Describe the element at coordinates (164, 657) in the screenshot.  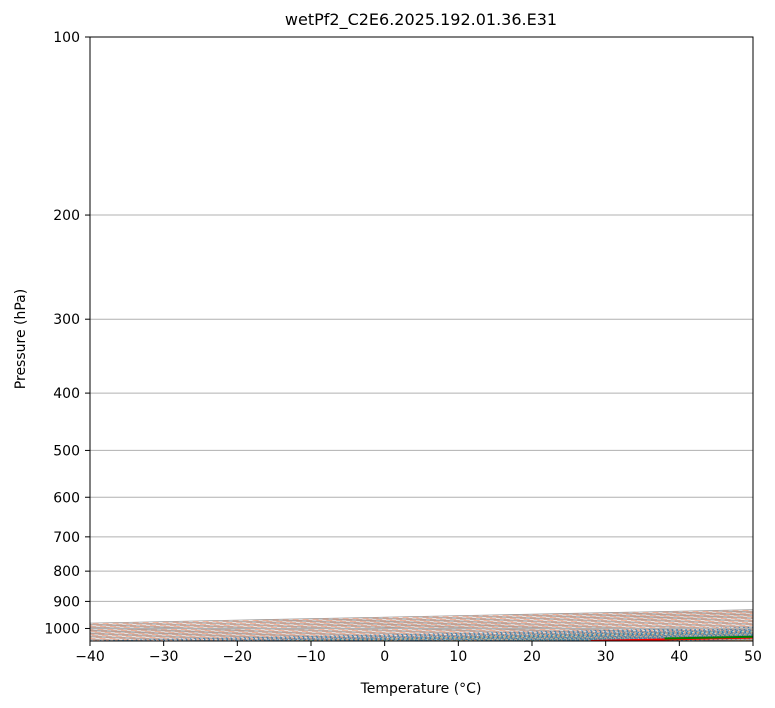
I see `x-tick-label: −30` at that location.